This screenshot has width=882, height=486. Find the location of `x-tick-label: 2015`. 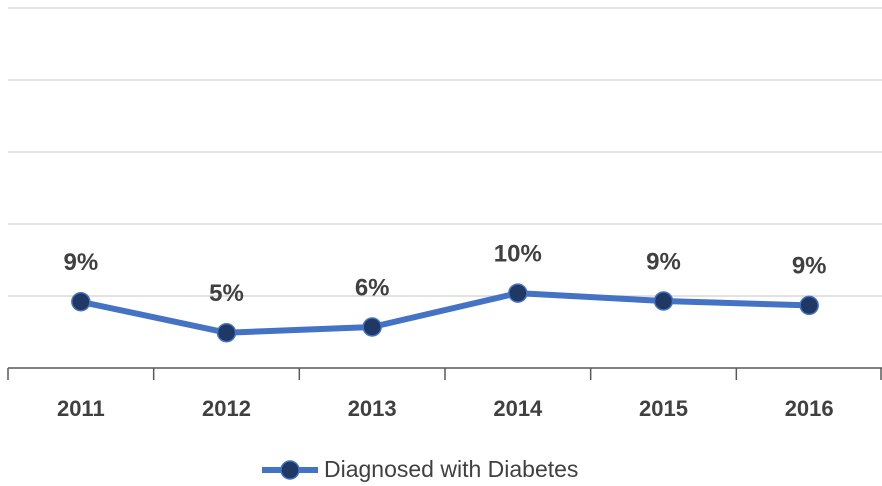

x-tick-label: 2015 is located at coordinates (663, 408).